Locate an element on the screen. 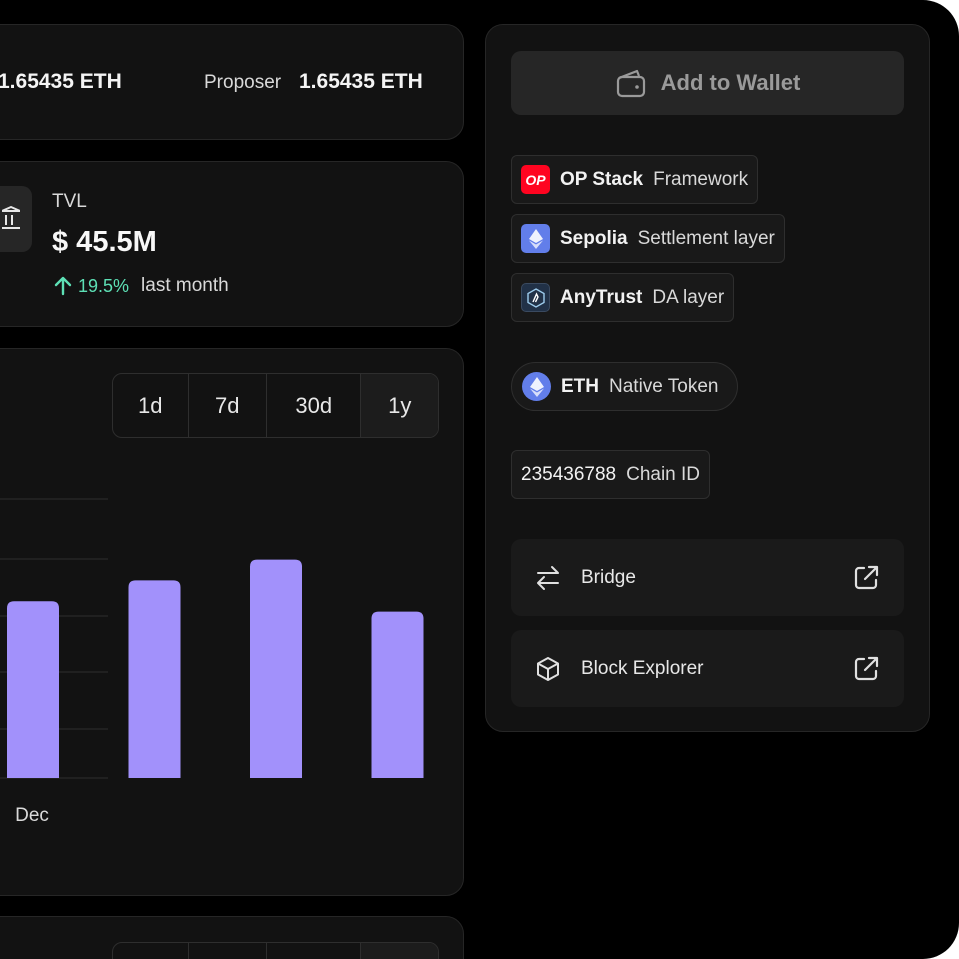  op-logo-icon: OP is located at coordinates (535, 179).